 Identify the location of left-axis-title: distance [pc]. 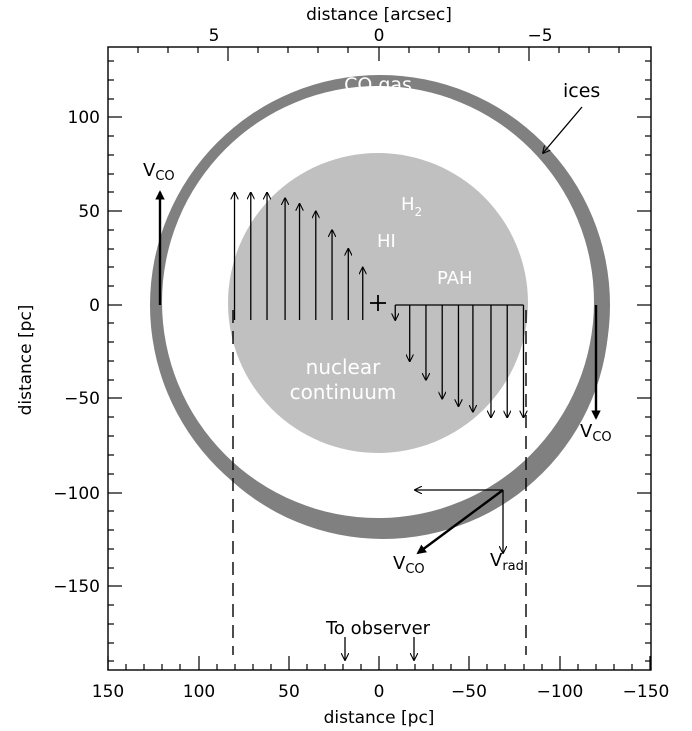
(26, 360).